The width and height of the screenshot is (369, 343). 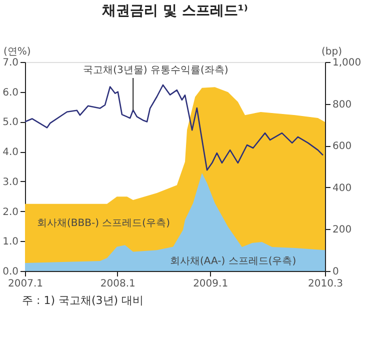 What do you see at coordinates (118, 284) in the screenshot?
I see `x-tick-label: 2008.1` at bounding box center [118, 284].